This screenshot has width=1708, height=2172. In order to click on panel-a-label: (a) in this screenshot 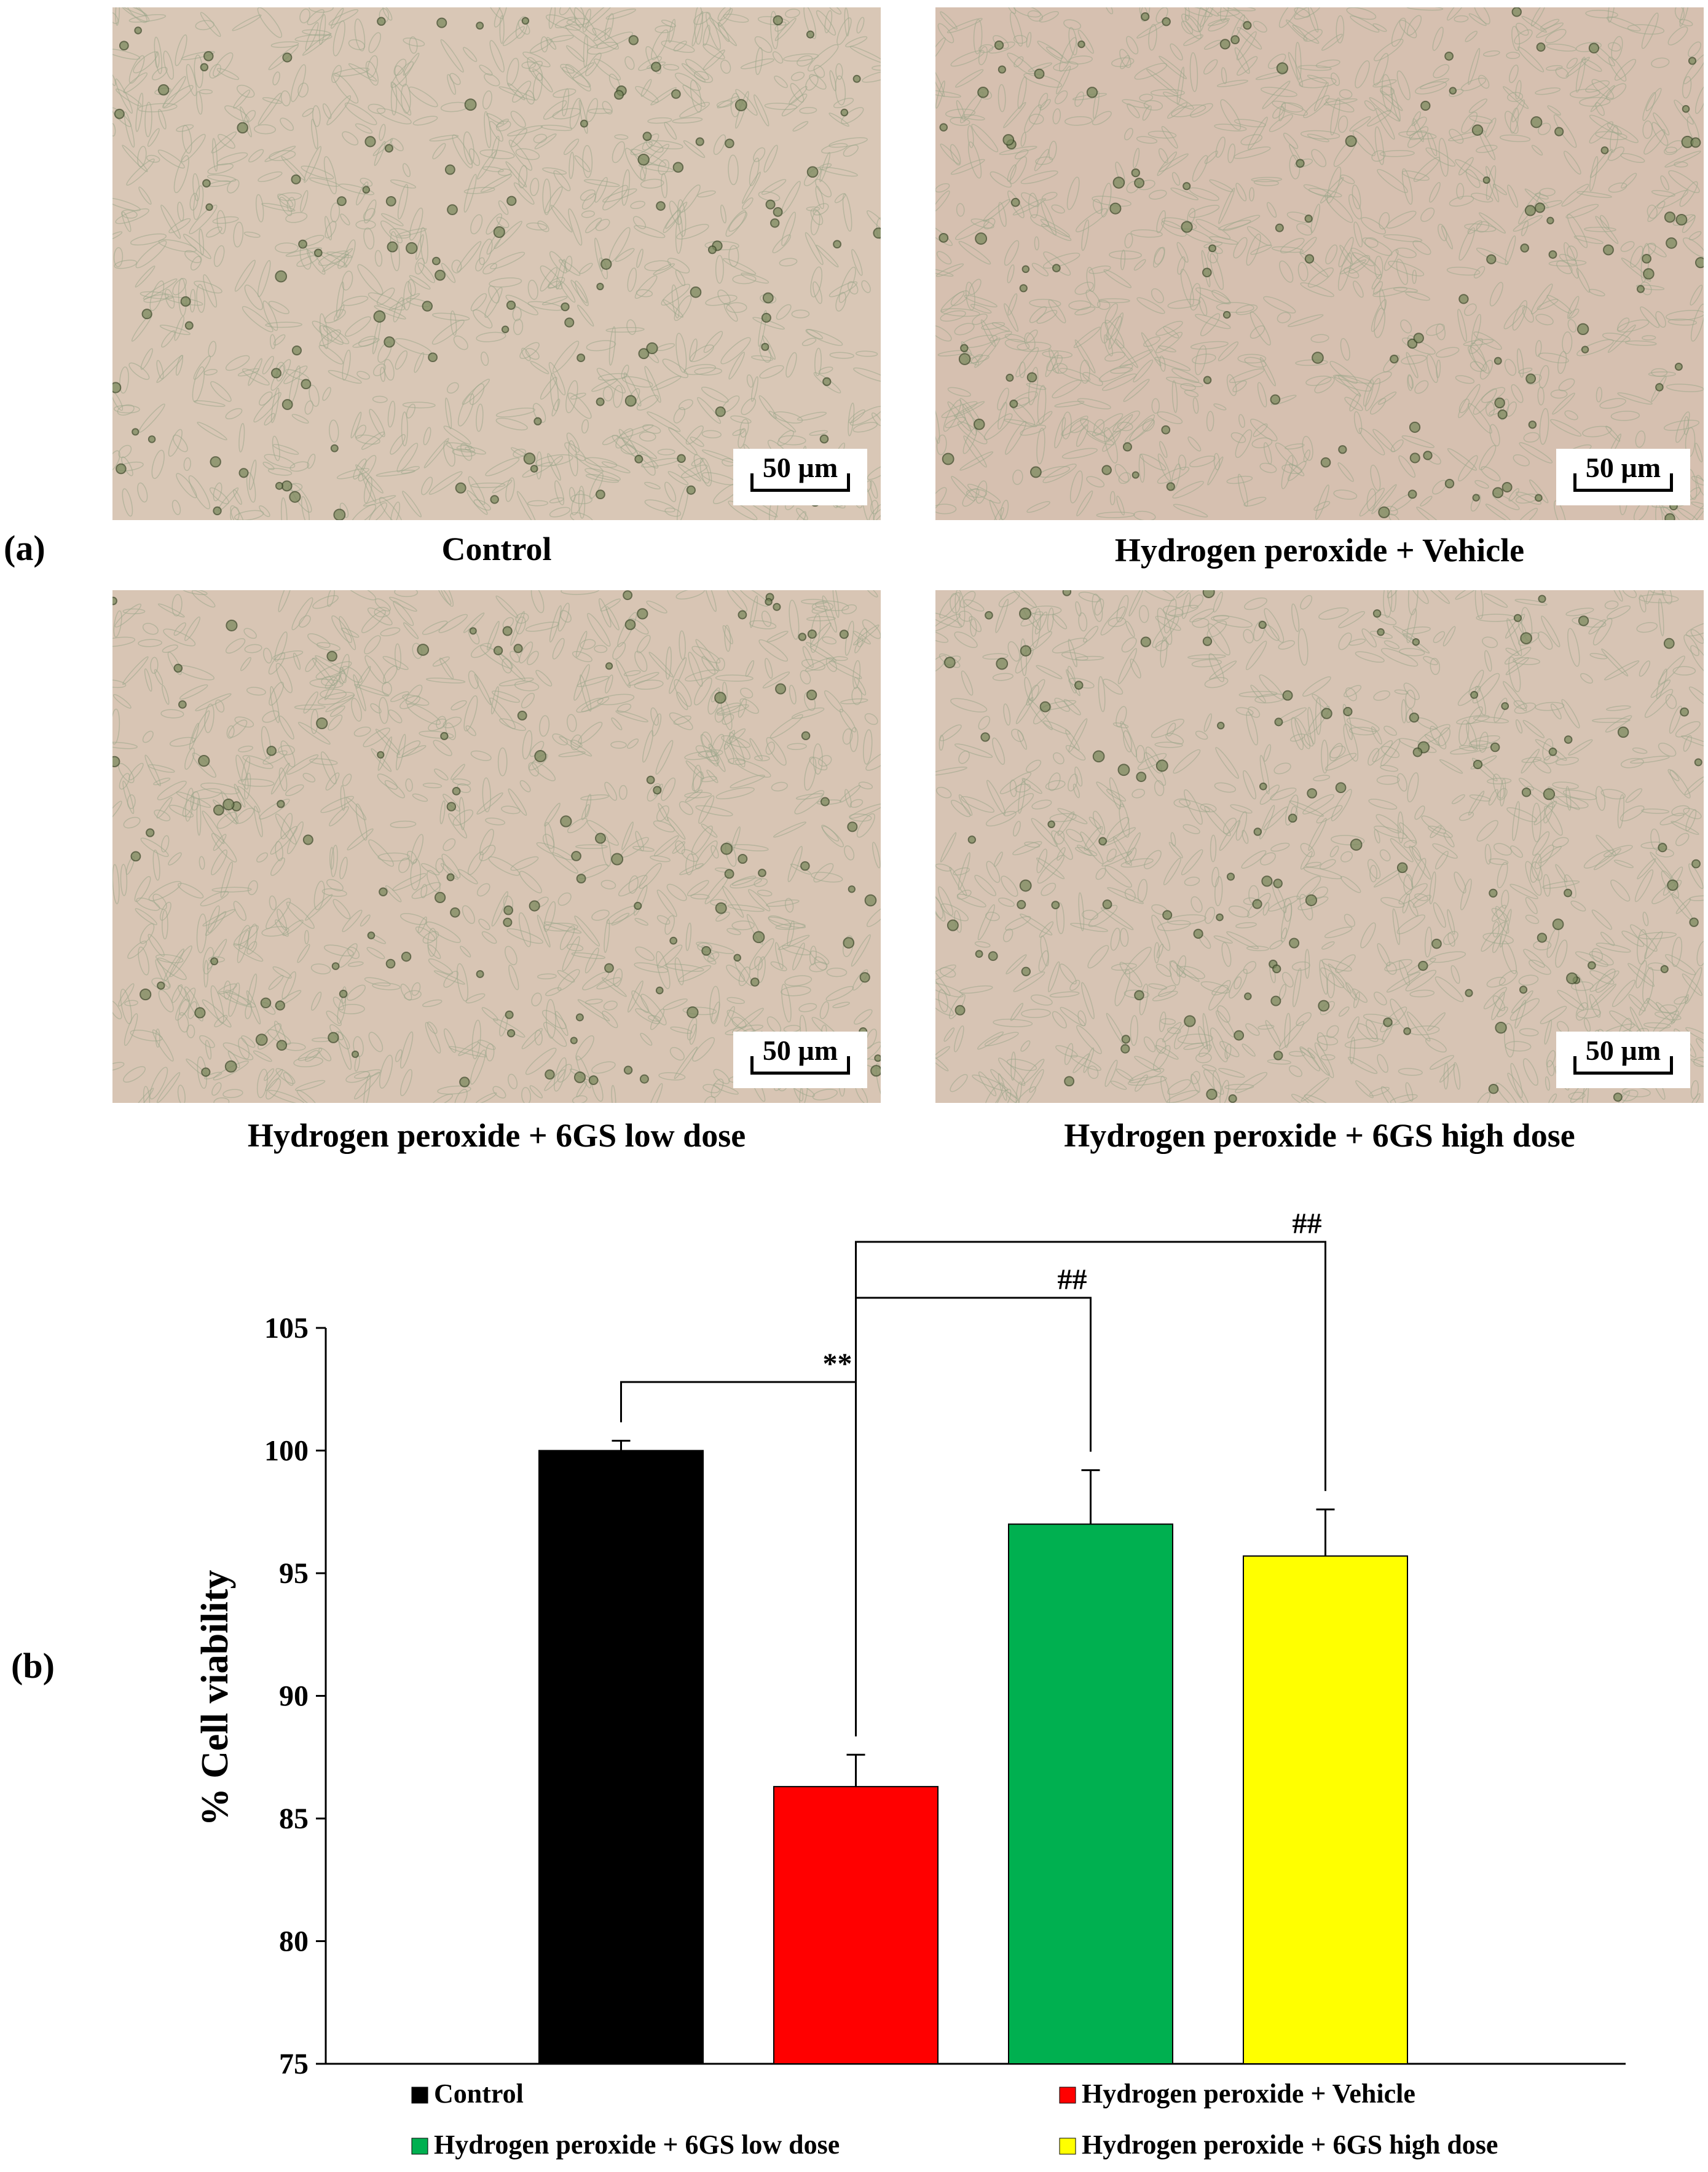, I will do `click(24, 548)`.